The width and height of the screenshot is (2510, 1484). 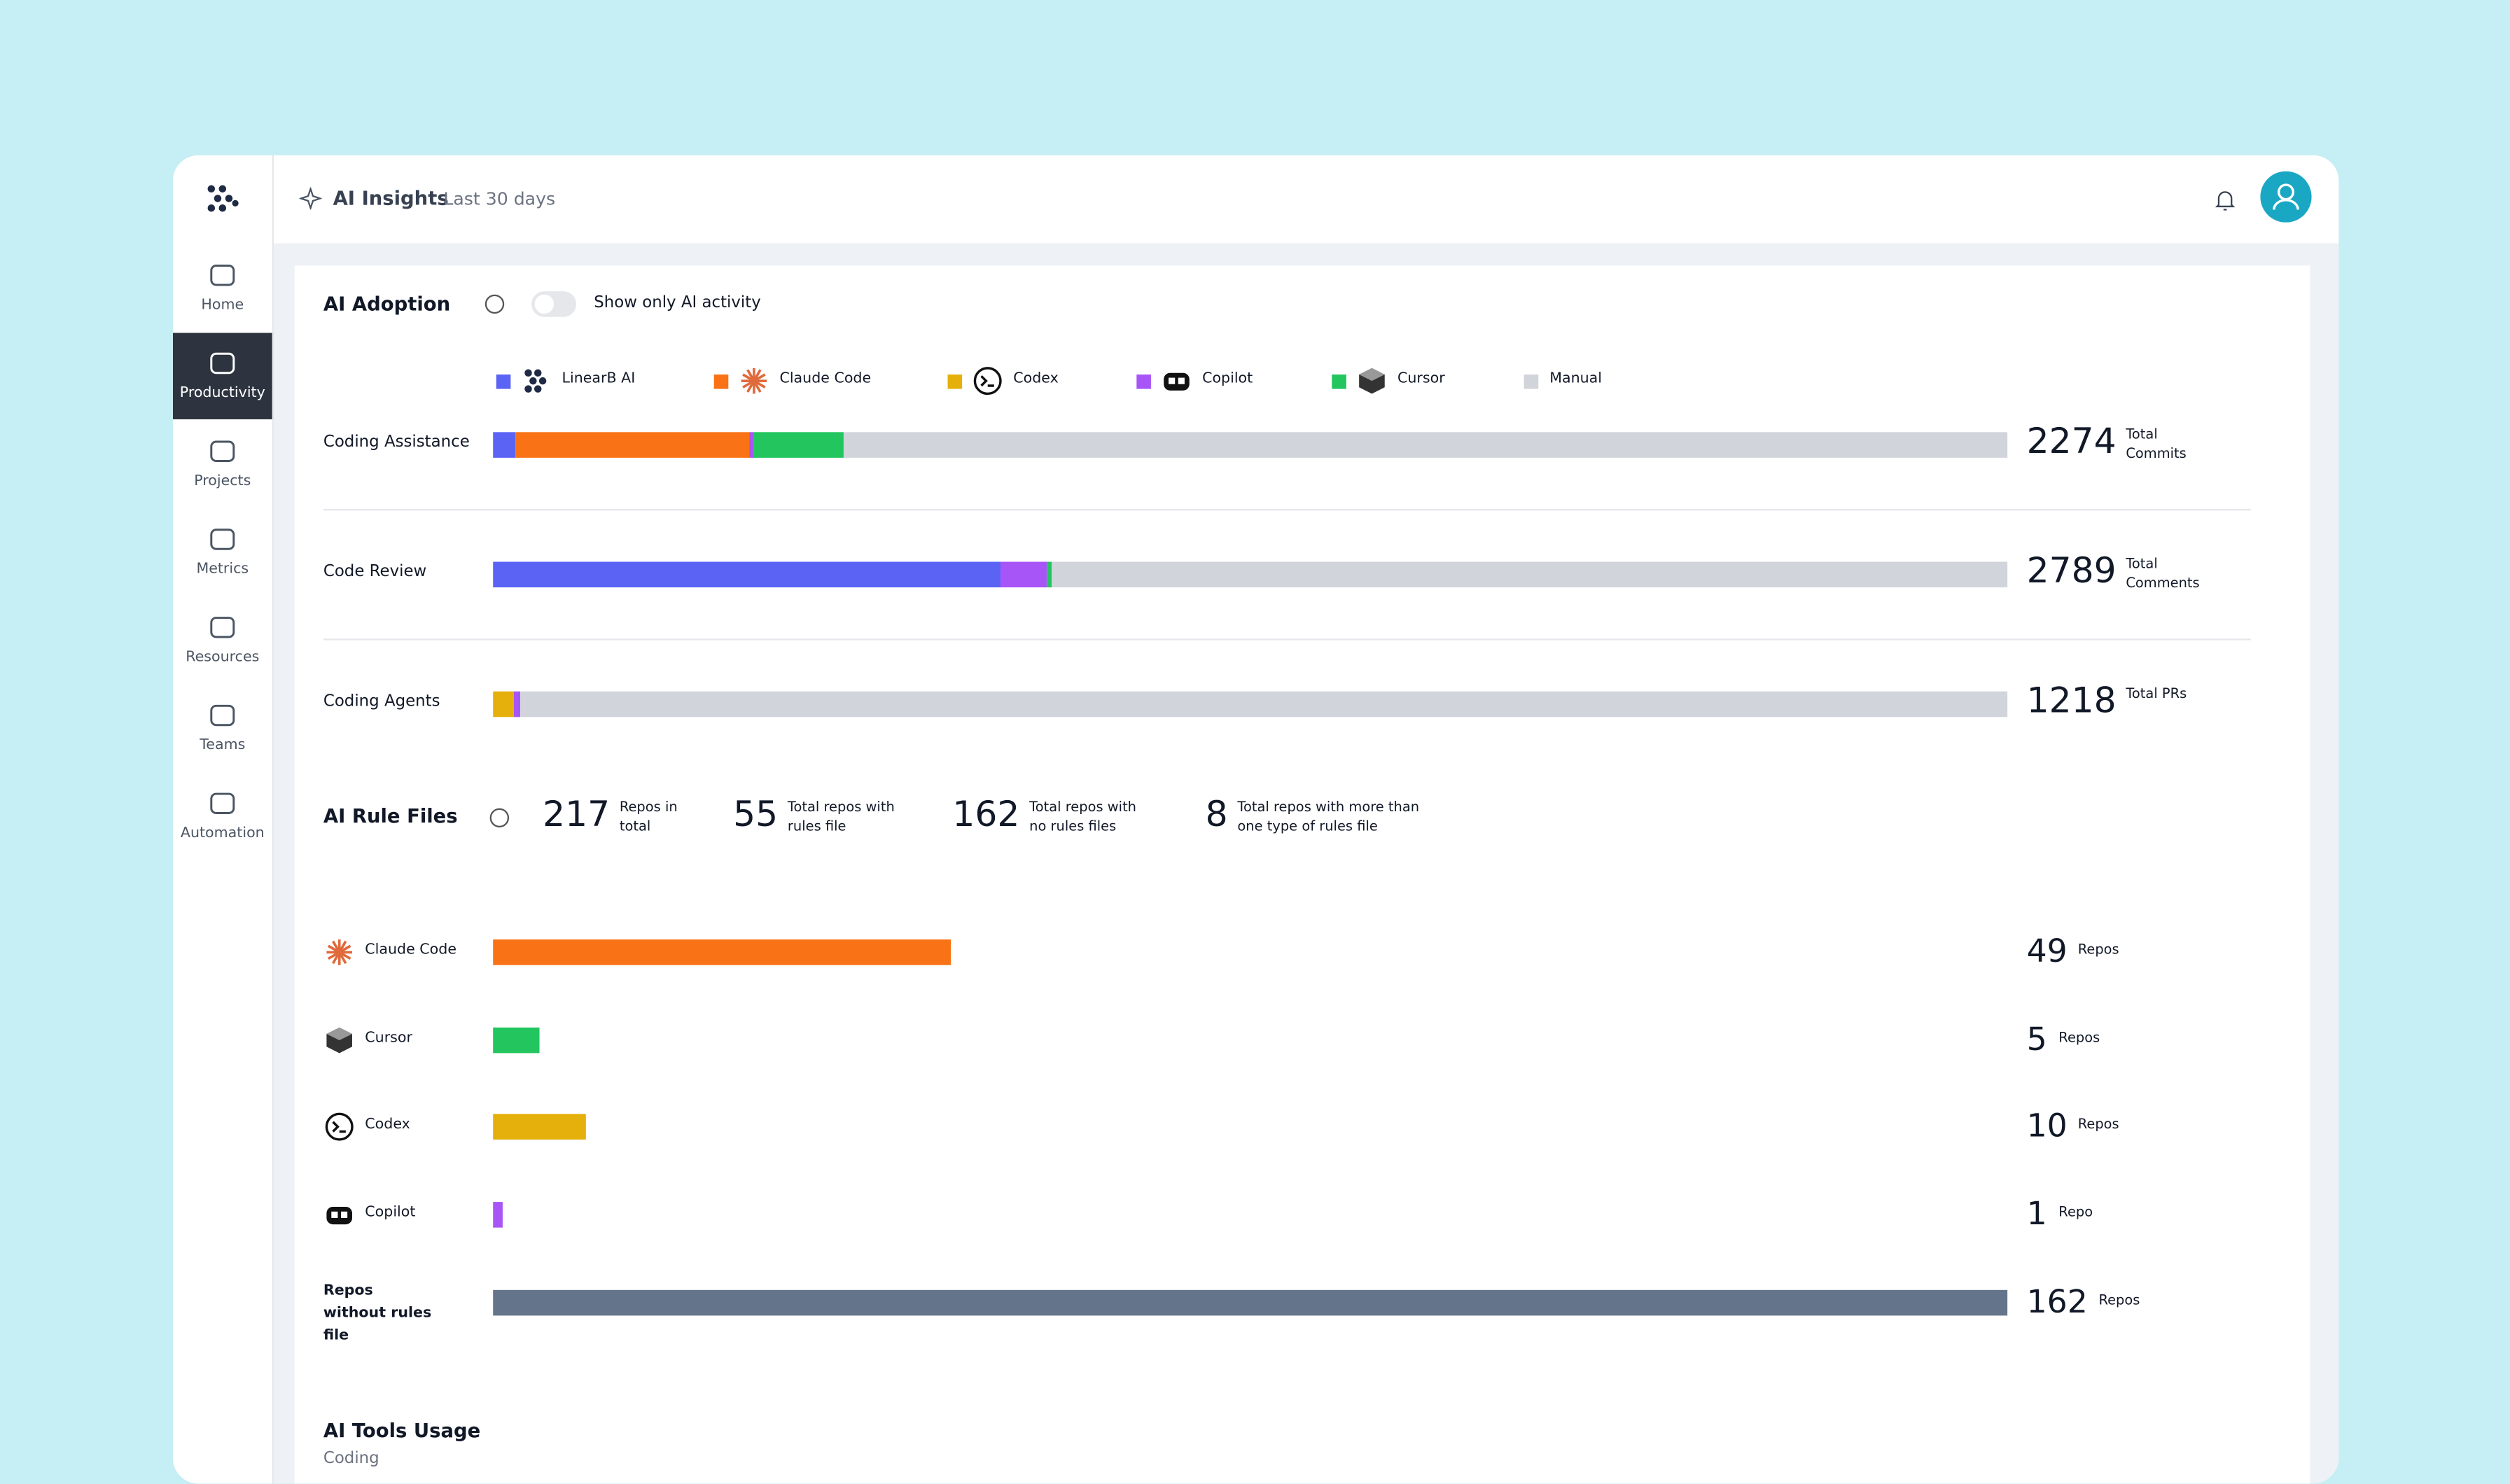 What do you see at coordinates (402, 1431) in the screenshot?
I see `section-title: AI Tools Usage` at bounding box center [402, 1431].